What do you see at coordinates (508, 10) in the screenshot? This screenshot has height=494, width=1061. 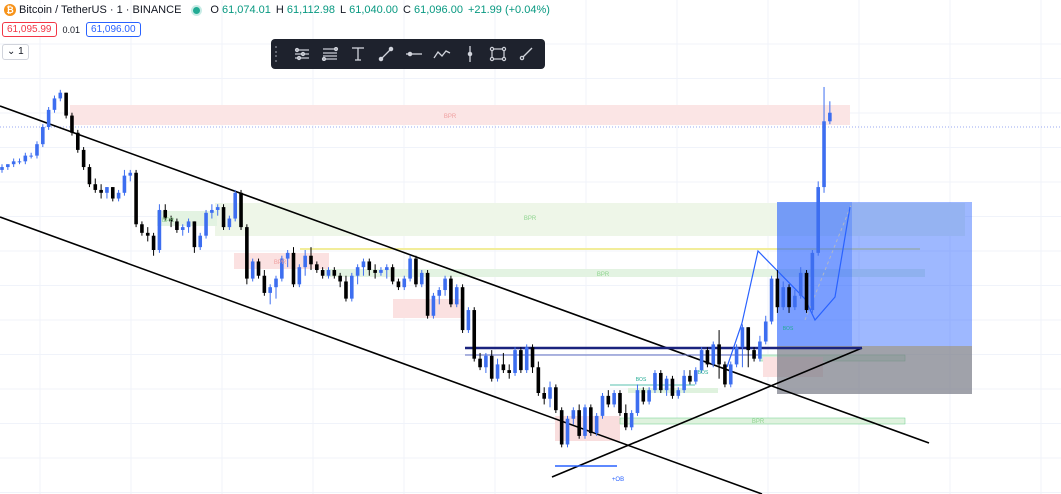 I see `change-value: +21.99 (+0.04%)` at bounding box center [508, 10].